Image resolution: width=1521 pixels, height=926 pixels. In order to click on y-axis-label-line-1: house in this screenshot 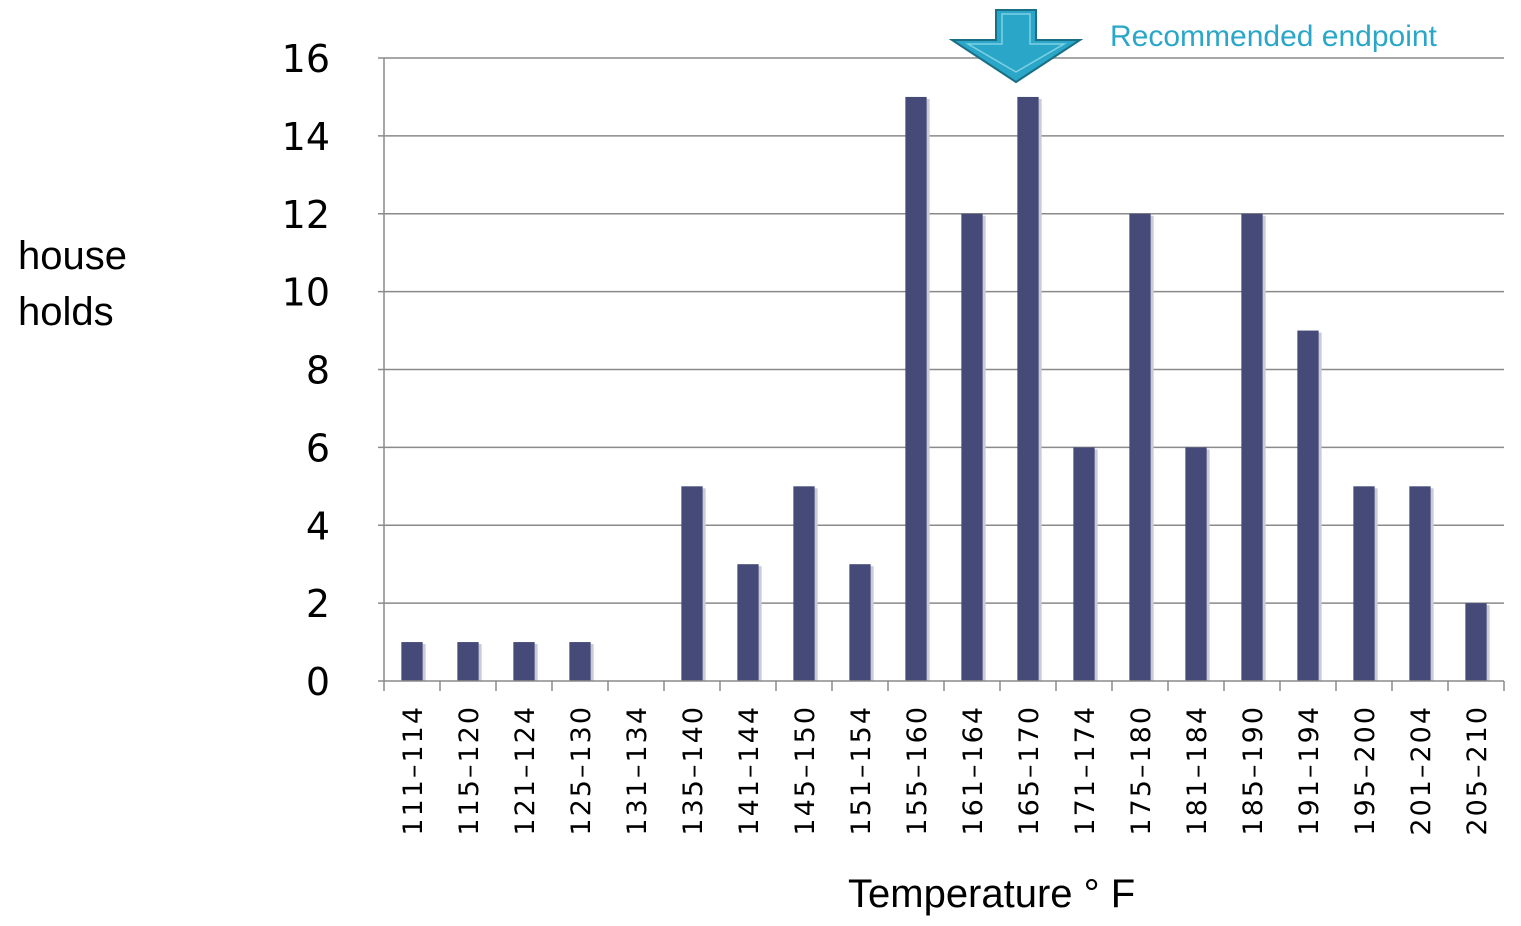, I will do `click(72, 256)`.